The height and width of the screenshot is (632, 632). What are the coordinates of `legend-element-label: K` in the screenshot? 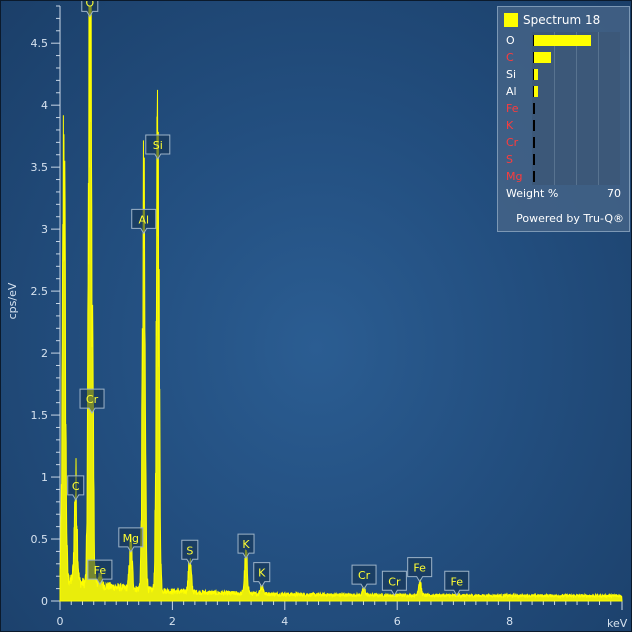 It's located at (510, 125).